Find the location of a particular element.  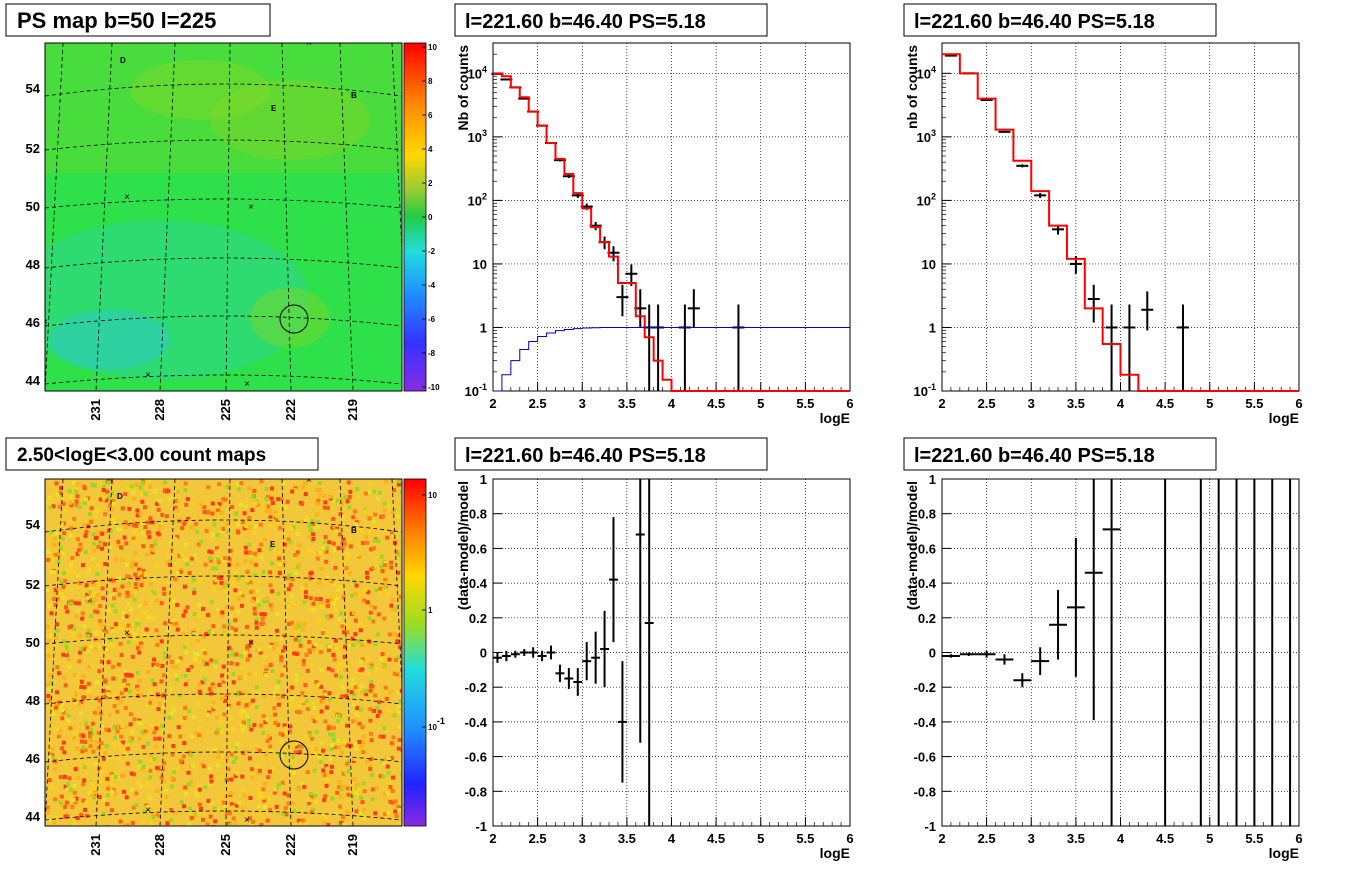

model-histogram-blue is located at coordinates (671, 359).